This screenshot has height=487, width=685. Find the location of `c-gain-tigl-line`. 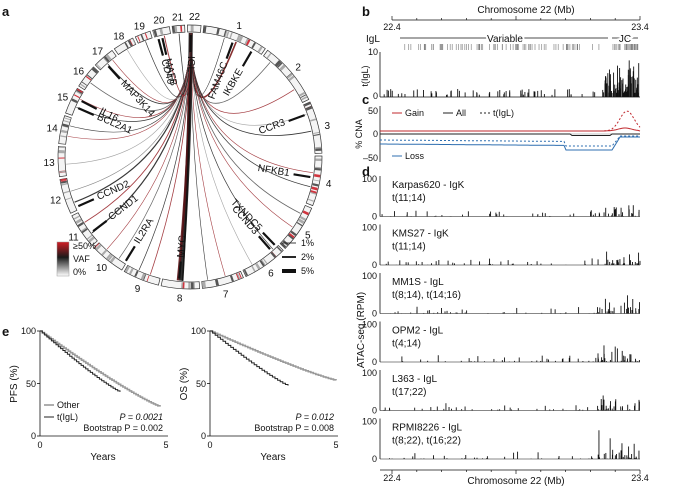

c-gain-tigl-line is located at coordinates (510, 121).